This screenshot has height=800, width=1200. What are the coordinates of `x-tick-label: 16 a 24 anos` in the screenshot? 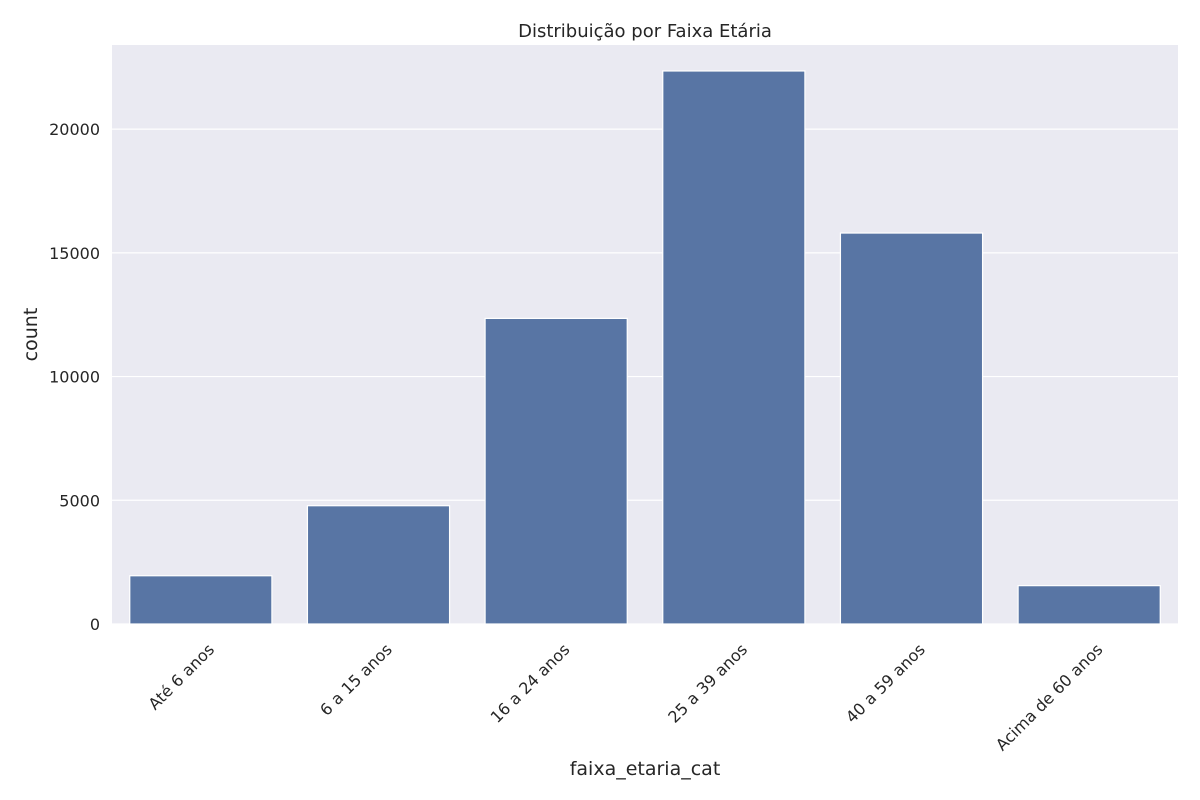 It's located at (530, 683).